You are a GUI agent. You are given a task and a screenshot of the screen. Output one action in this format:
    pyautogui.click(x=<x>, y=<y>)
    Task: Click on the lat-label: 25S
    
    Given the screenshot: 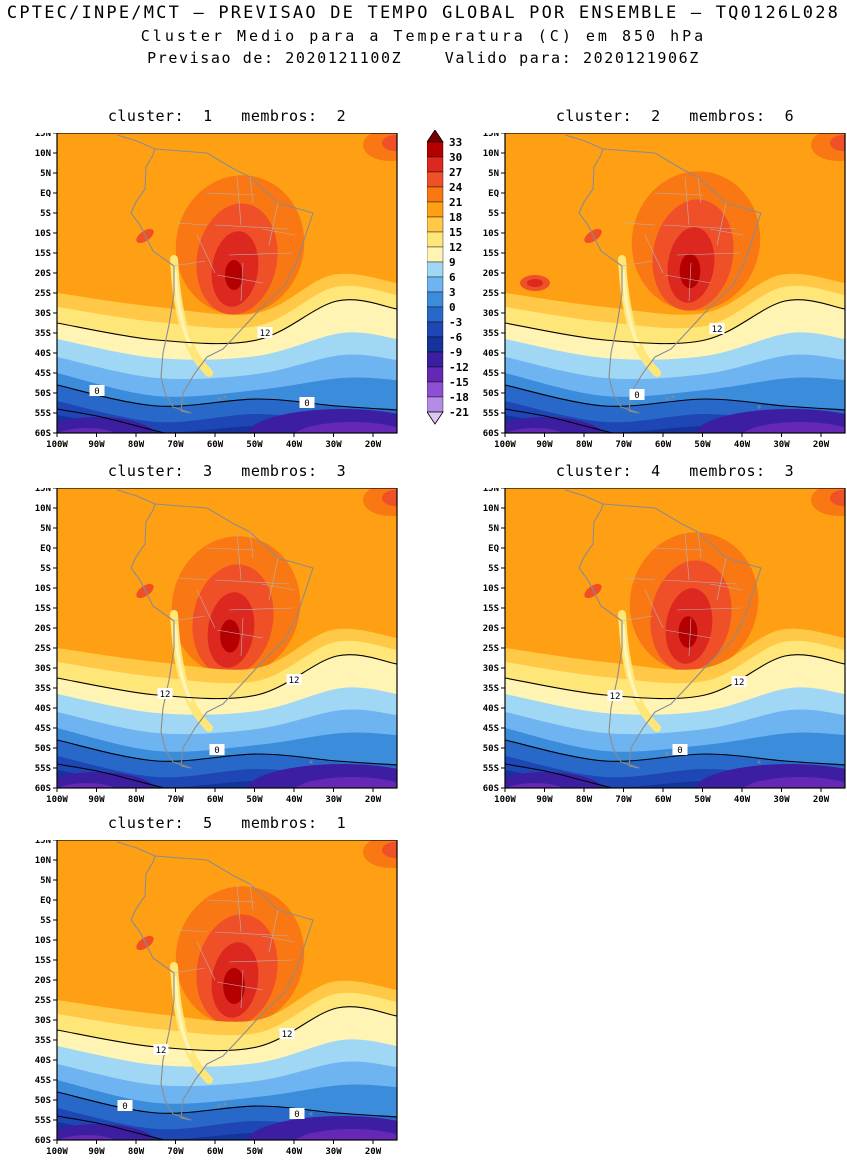 What is the action you would take?
    pyautogui.click(x=491, y=294)
    